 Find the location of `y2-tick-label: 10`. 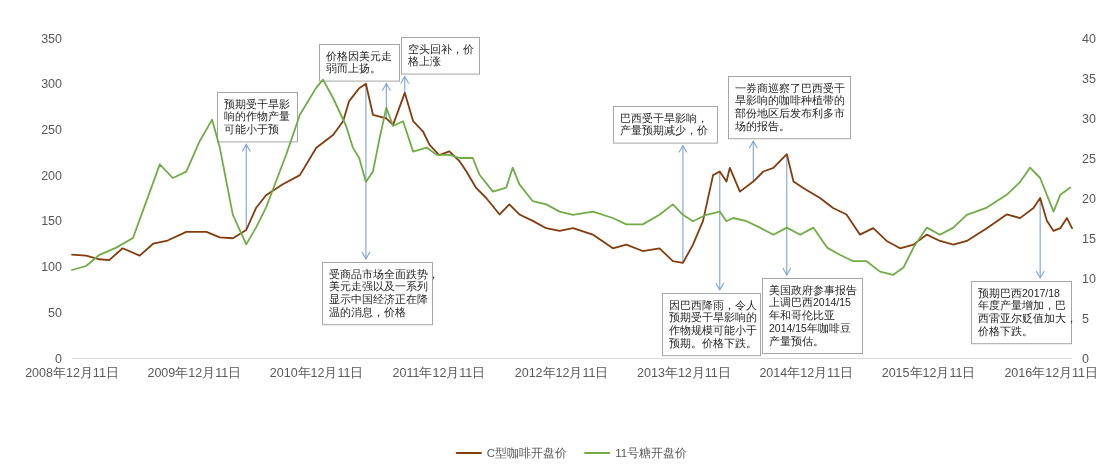

y2-tick-label: 10 is located at coordinates (1089, 278).